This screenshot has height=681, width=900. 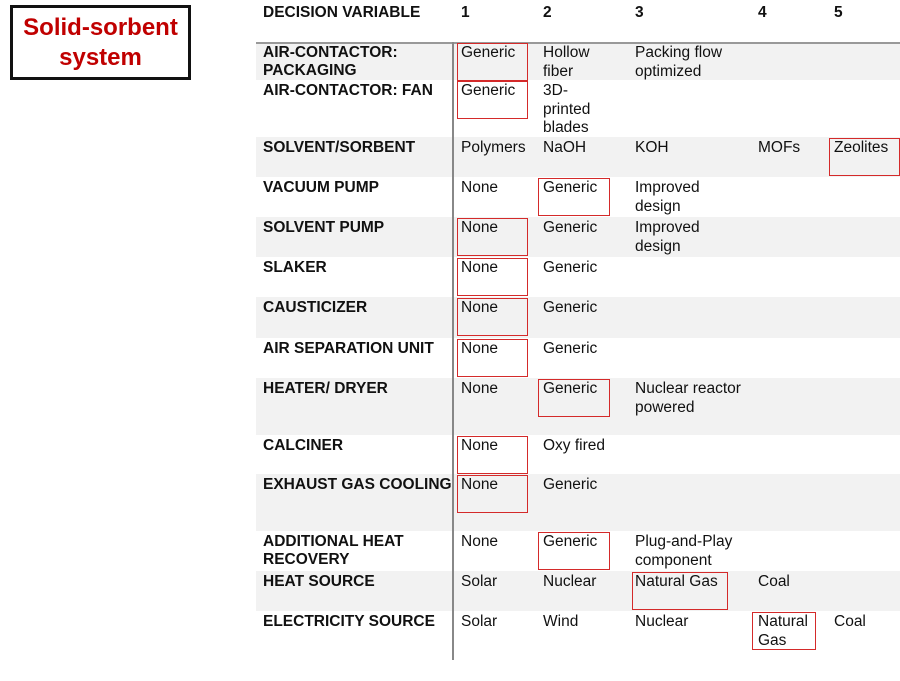 What do you see at coordinates (574, 445) in the screenshot?
I see `option-cell: Oxy fired` at bounding box center [574, 445].